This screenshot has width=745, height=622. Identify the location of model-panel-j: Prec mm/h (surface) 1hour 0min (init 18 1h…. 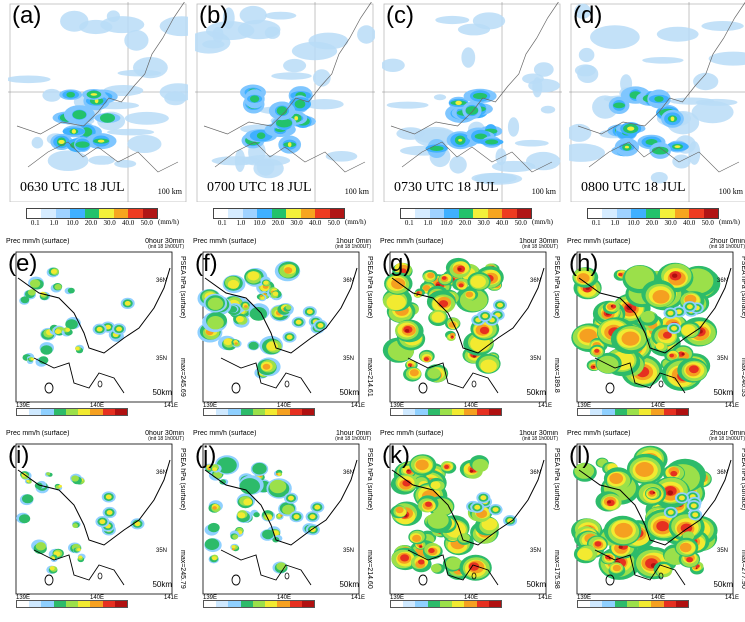
(282, 519).